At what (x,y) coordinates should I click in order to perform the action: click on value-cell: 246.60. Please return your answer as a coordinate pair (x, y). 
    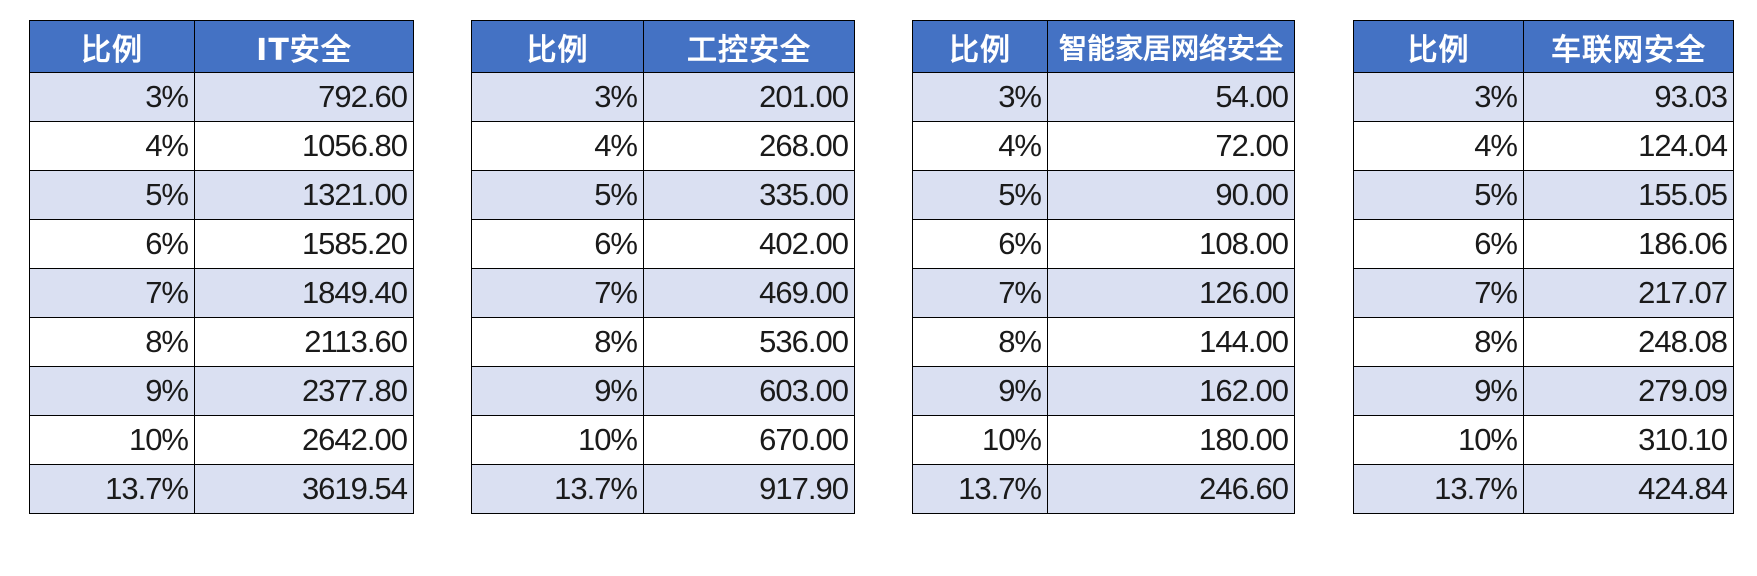
    Looking at the image, I should click on (1171, 489).